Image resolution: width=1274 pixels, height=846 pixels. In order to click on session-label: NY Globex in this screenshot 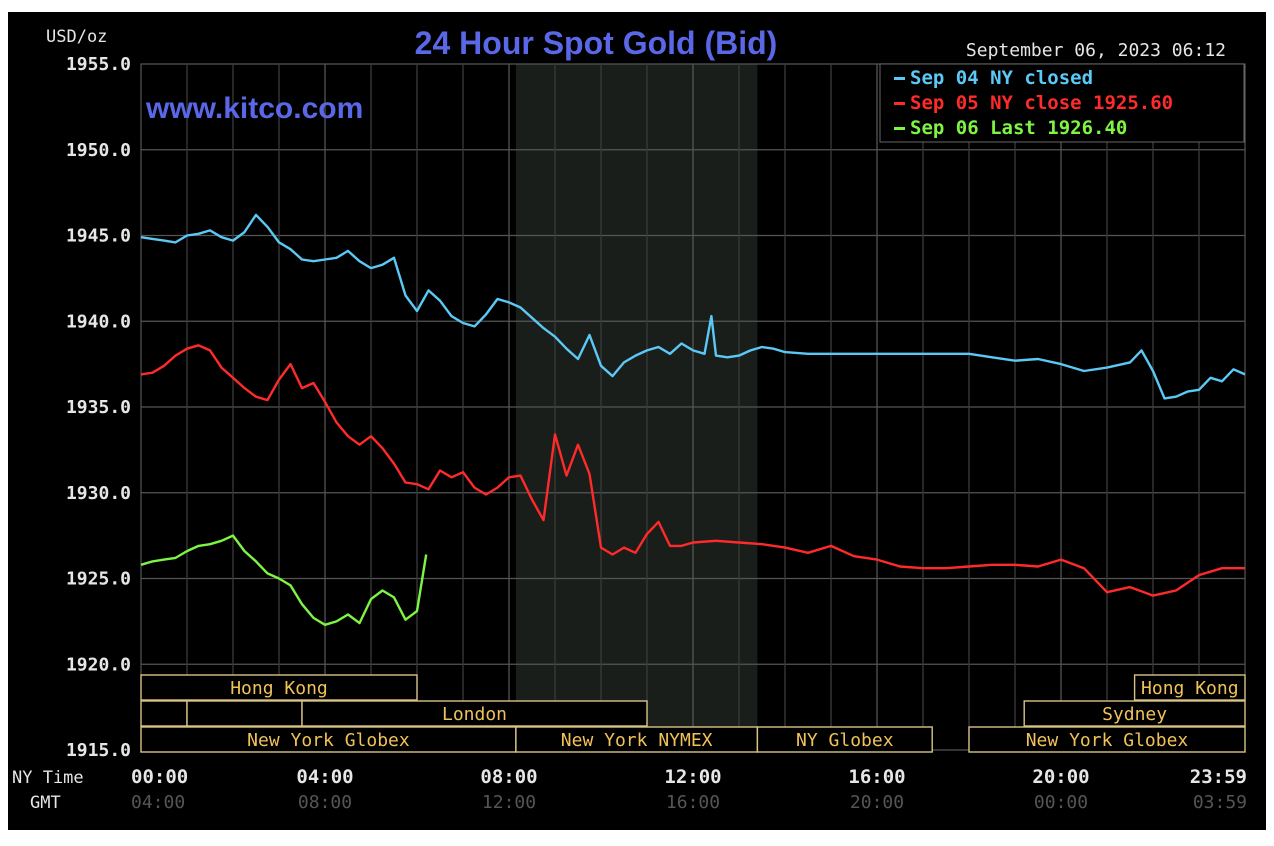, I will do `click(845, 740)`.